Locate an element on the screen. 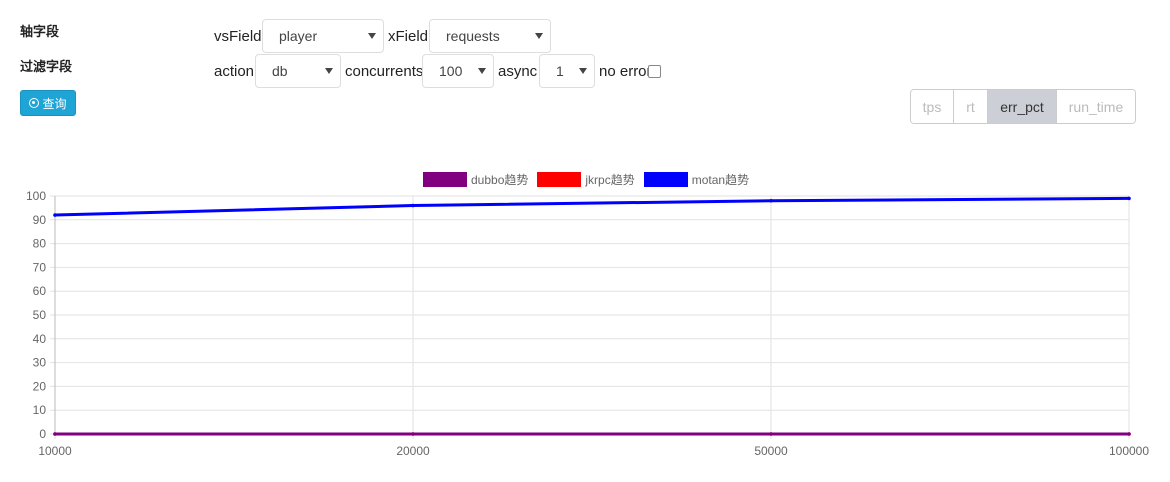 Image resolution: width=1170 pixels, height=482 pixels. y-tick-label: 20 is located at coordinates (40, 386).